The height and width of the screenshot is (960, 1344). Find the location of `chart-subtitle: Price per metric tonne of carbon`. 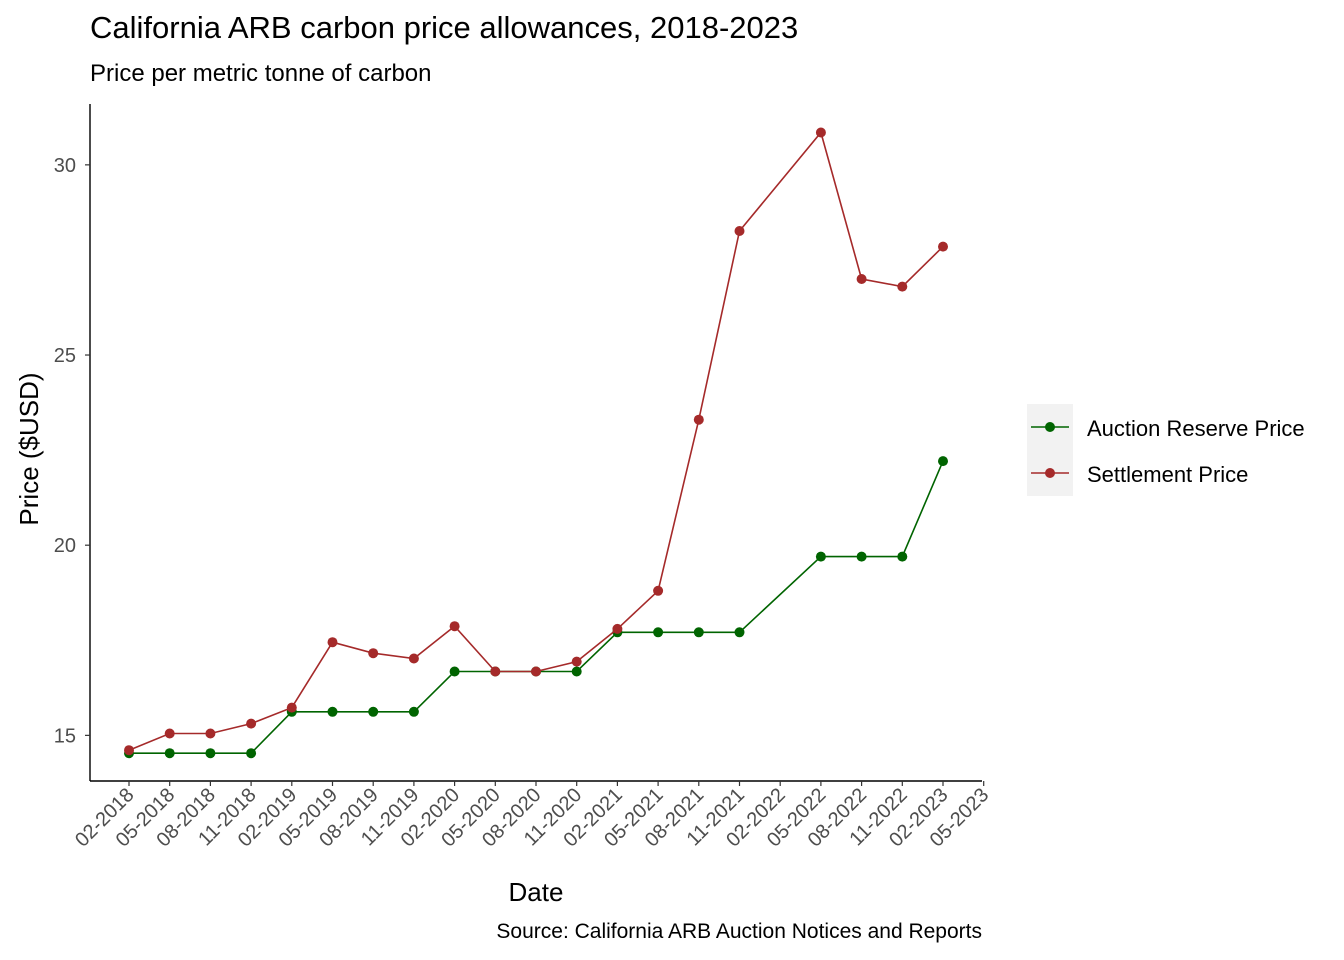

chart-subtitle: Price per metric tonne of carbon is located at coordinates (261, 73).